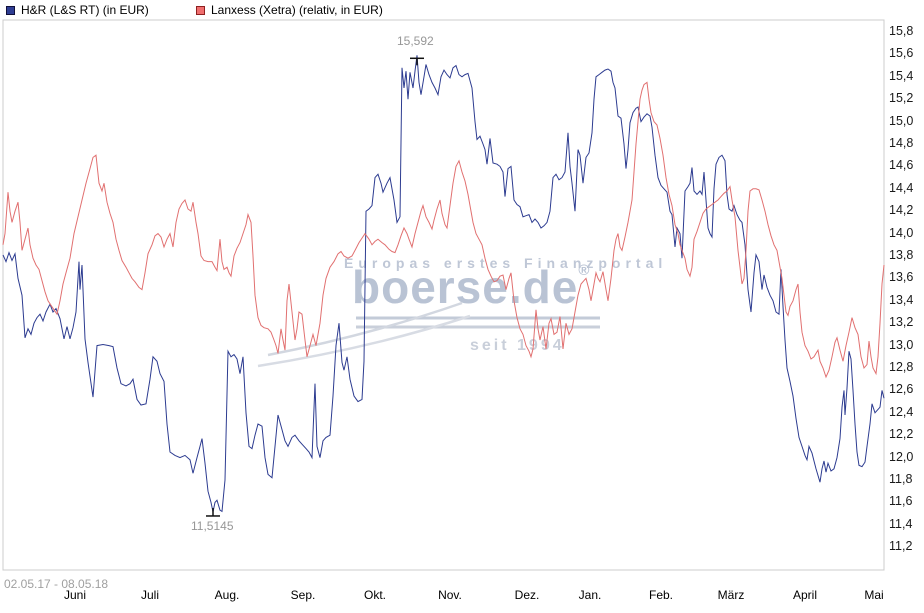  I want to click on x-axis-month-label: Juli, so click(149, 595).